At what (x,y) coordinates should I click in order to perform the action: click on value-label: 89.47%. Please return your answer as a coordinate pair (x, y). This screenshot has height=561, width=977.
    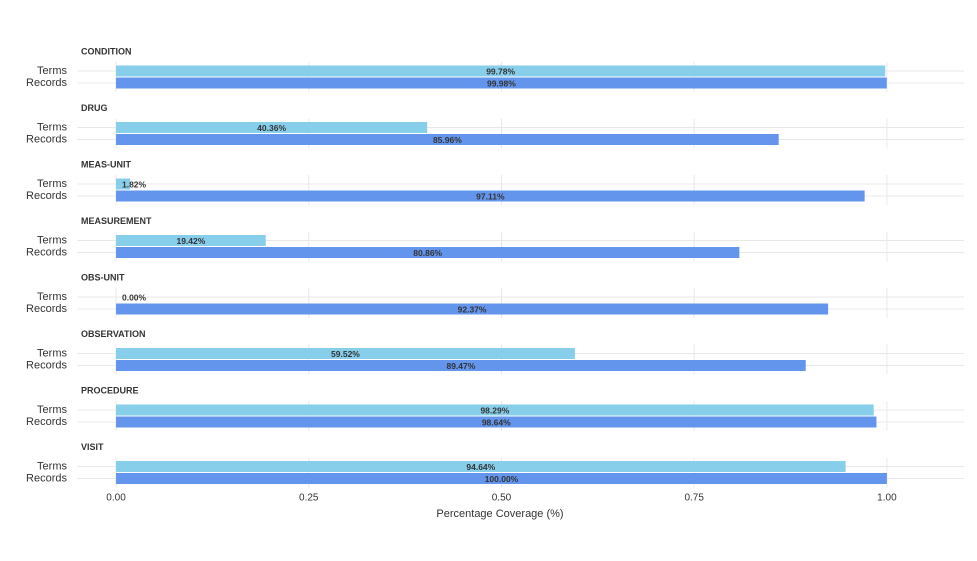
    Looking at the image, I should click on (460, 366).